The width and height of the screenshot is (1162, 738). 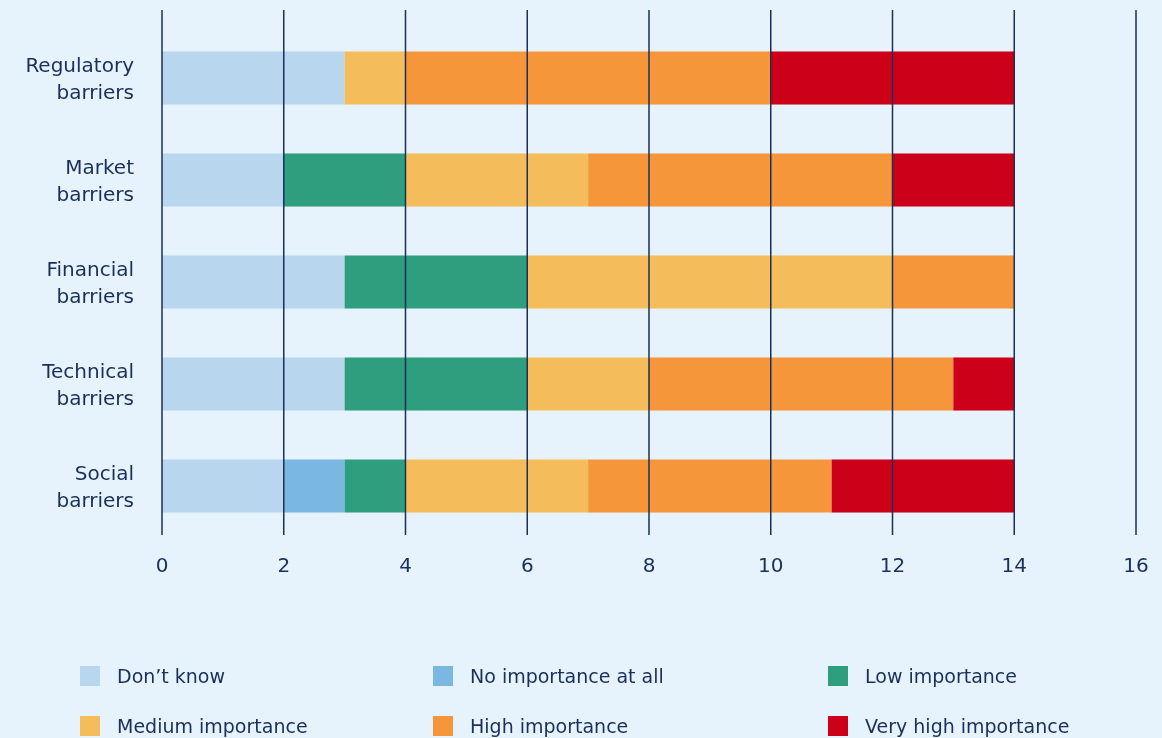 I want to click on legend-label: Very high importance, so click(x=967, y=726).